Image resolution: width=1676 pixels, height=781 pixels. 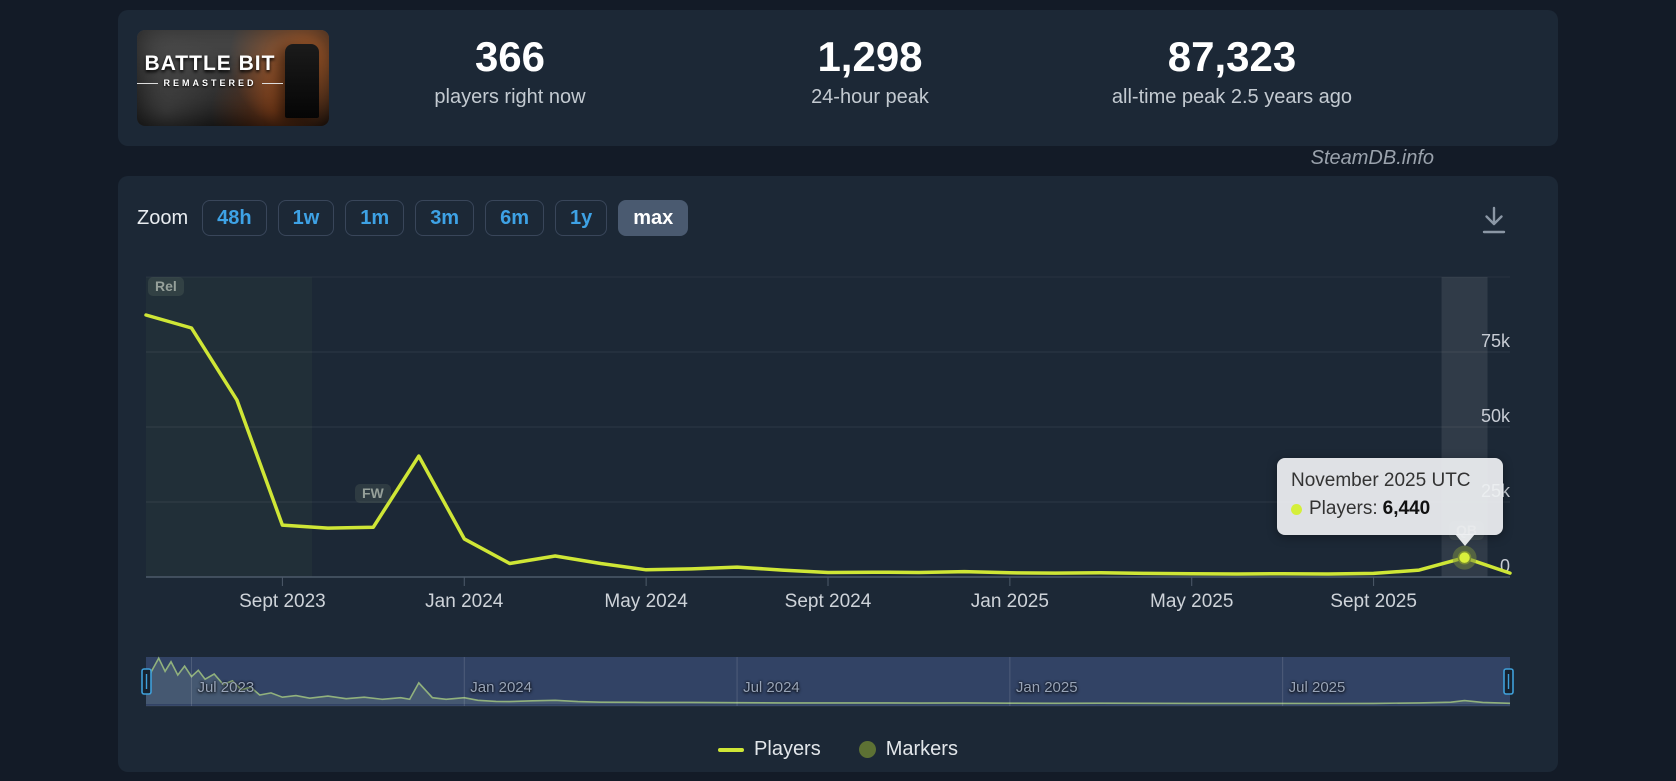 I want to click on tooltip-series-dot, so click(x=1296, y=509).